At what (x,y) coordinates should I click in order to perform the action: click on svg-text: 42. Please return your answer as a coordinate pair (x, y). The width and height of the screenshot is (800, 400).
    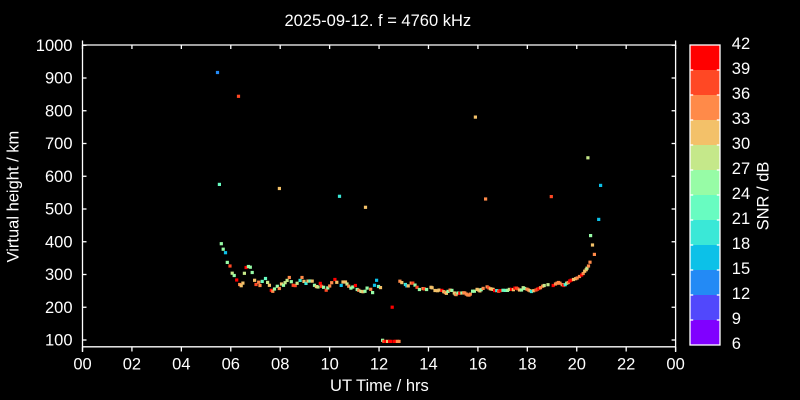
    Looking at the image, I should click on (741, 44).